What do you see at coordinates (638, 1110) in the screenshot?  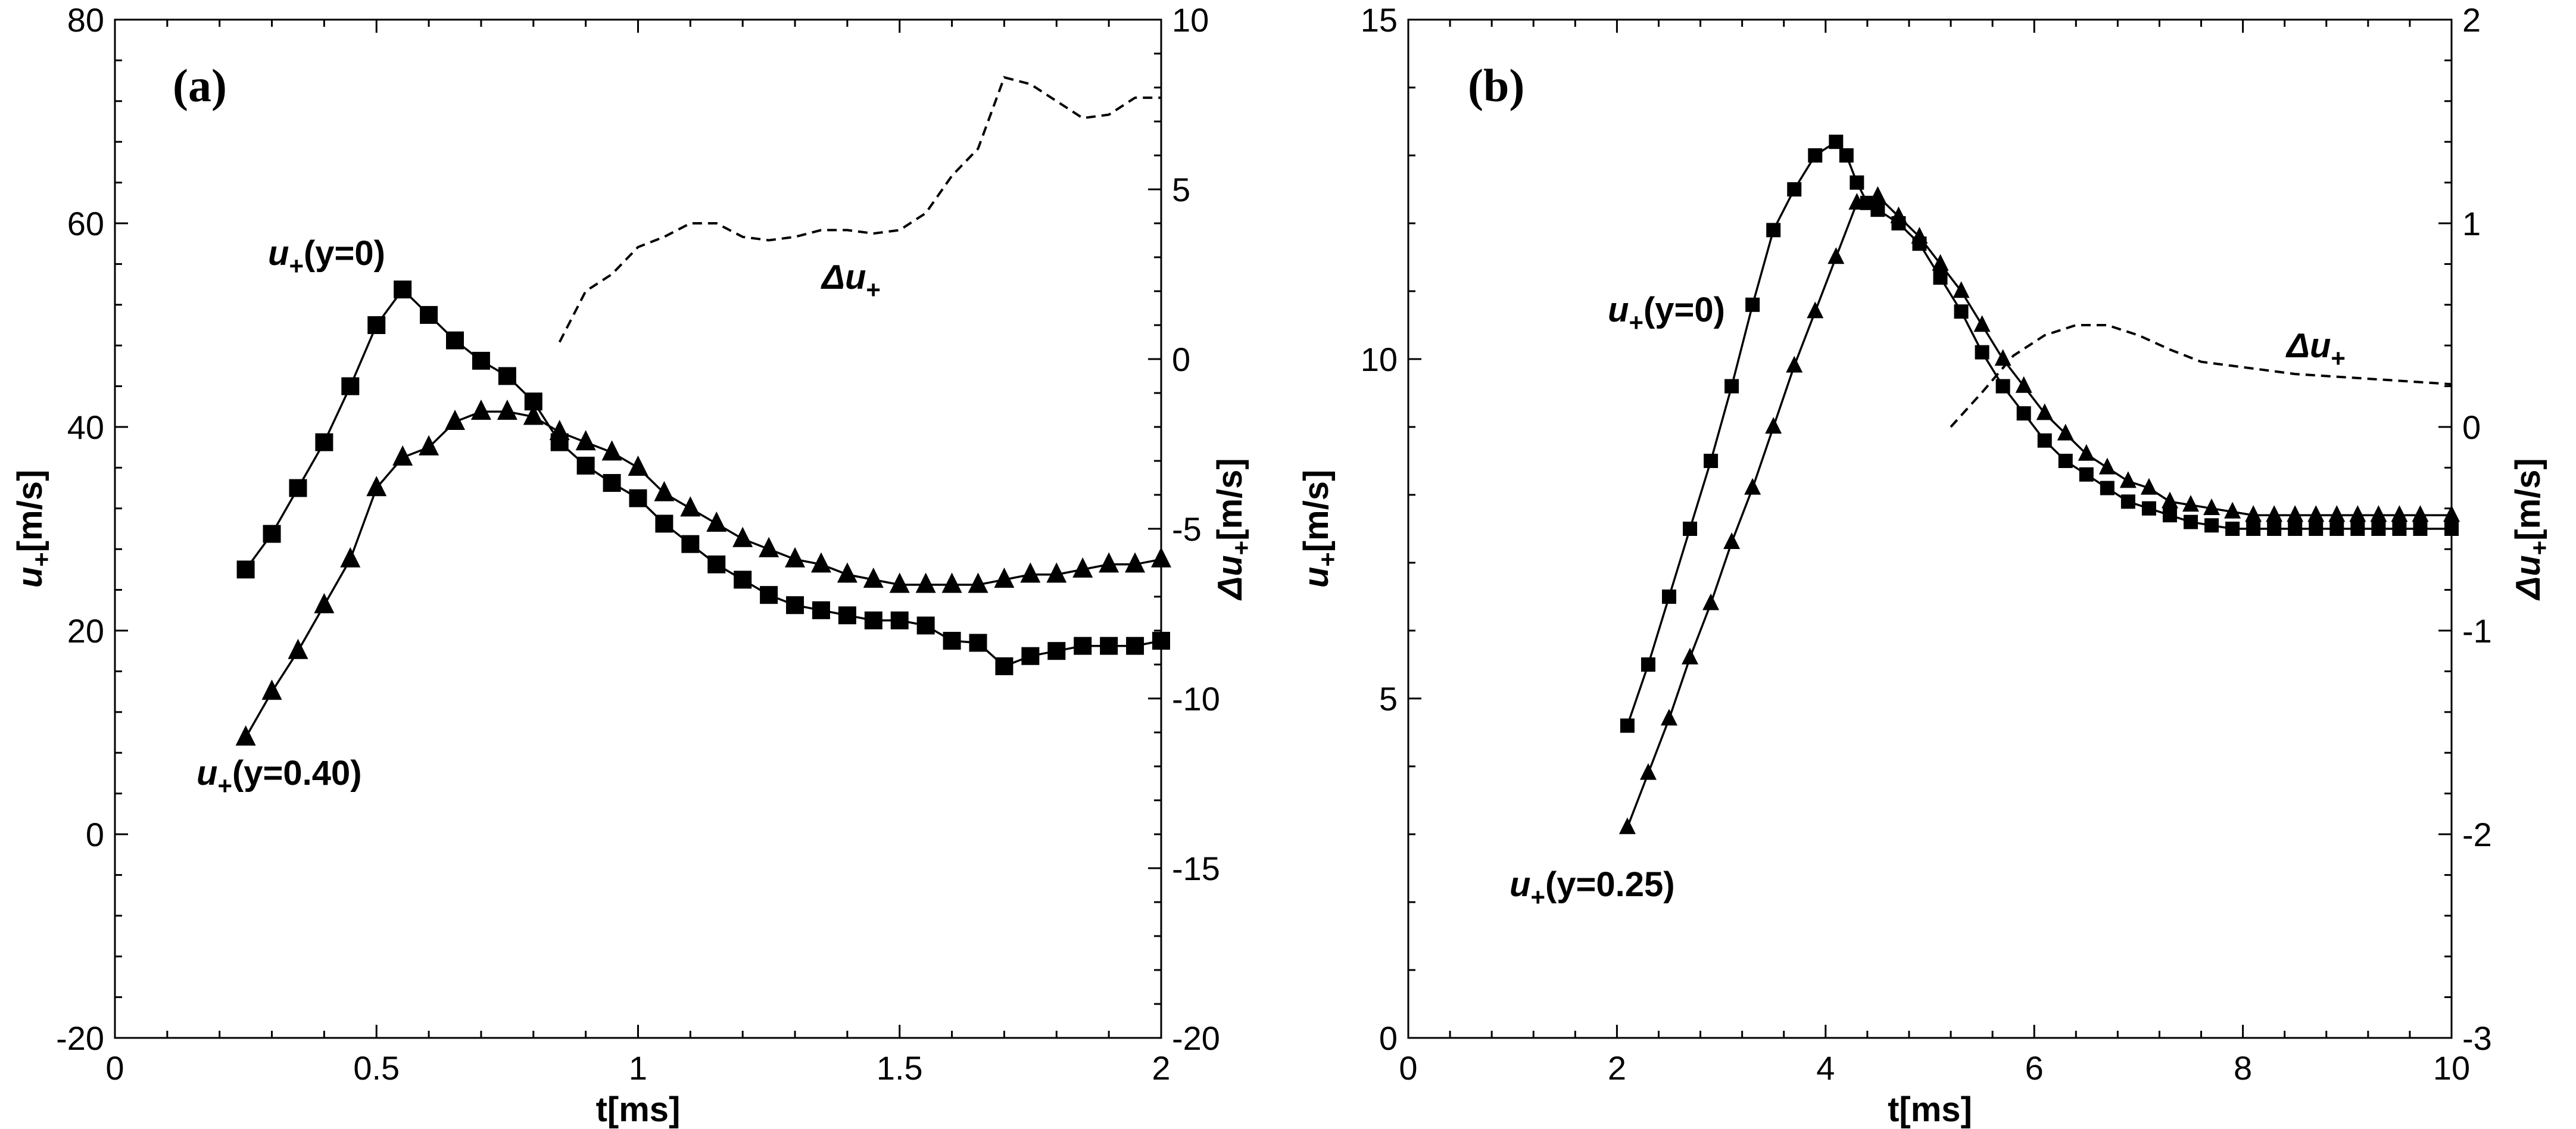 I see `x-axis-title: t[ms]` at bounding box center [638, 1110].